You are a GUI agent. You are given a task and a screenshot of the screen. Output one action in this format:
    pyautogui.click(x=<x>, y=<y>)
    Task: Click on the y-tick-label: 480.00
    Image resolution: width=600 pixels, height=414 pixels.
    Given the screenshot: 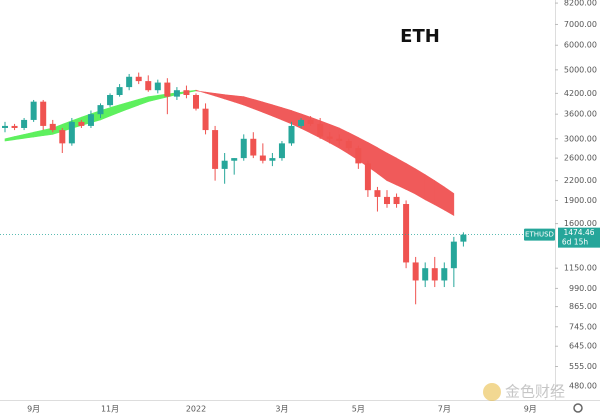 What is the action you would take?
    pyautogui.click(x=583, y=386)
    